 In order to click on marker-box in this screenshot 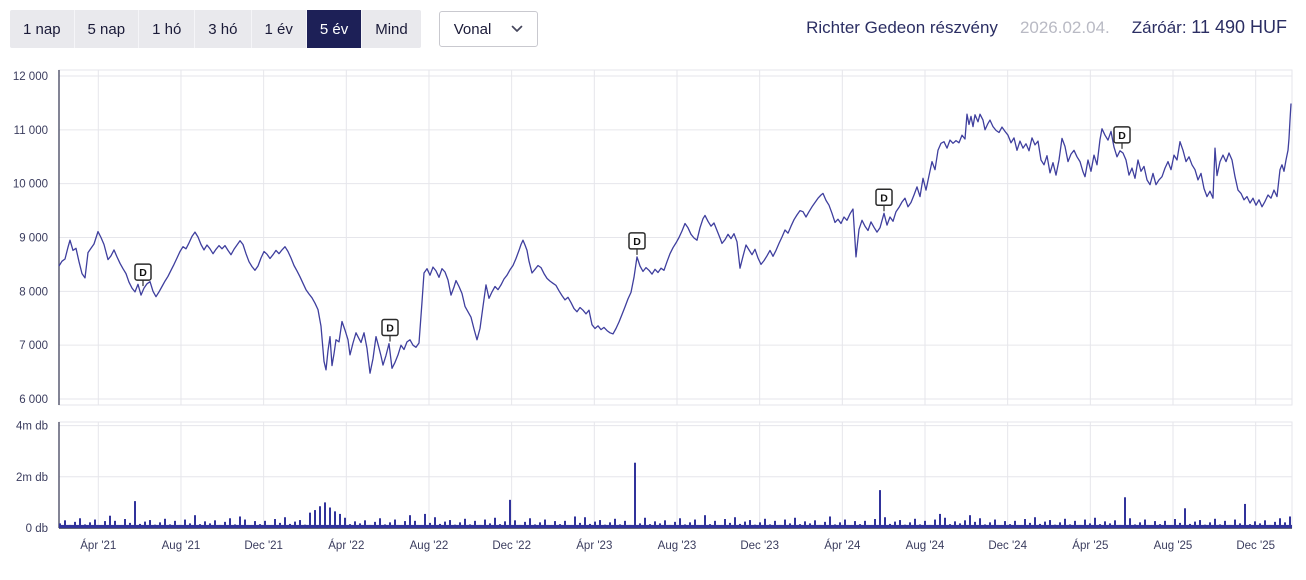, I will do `click(1122, 135)`.